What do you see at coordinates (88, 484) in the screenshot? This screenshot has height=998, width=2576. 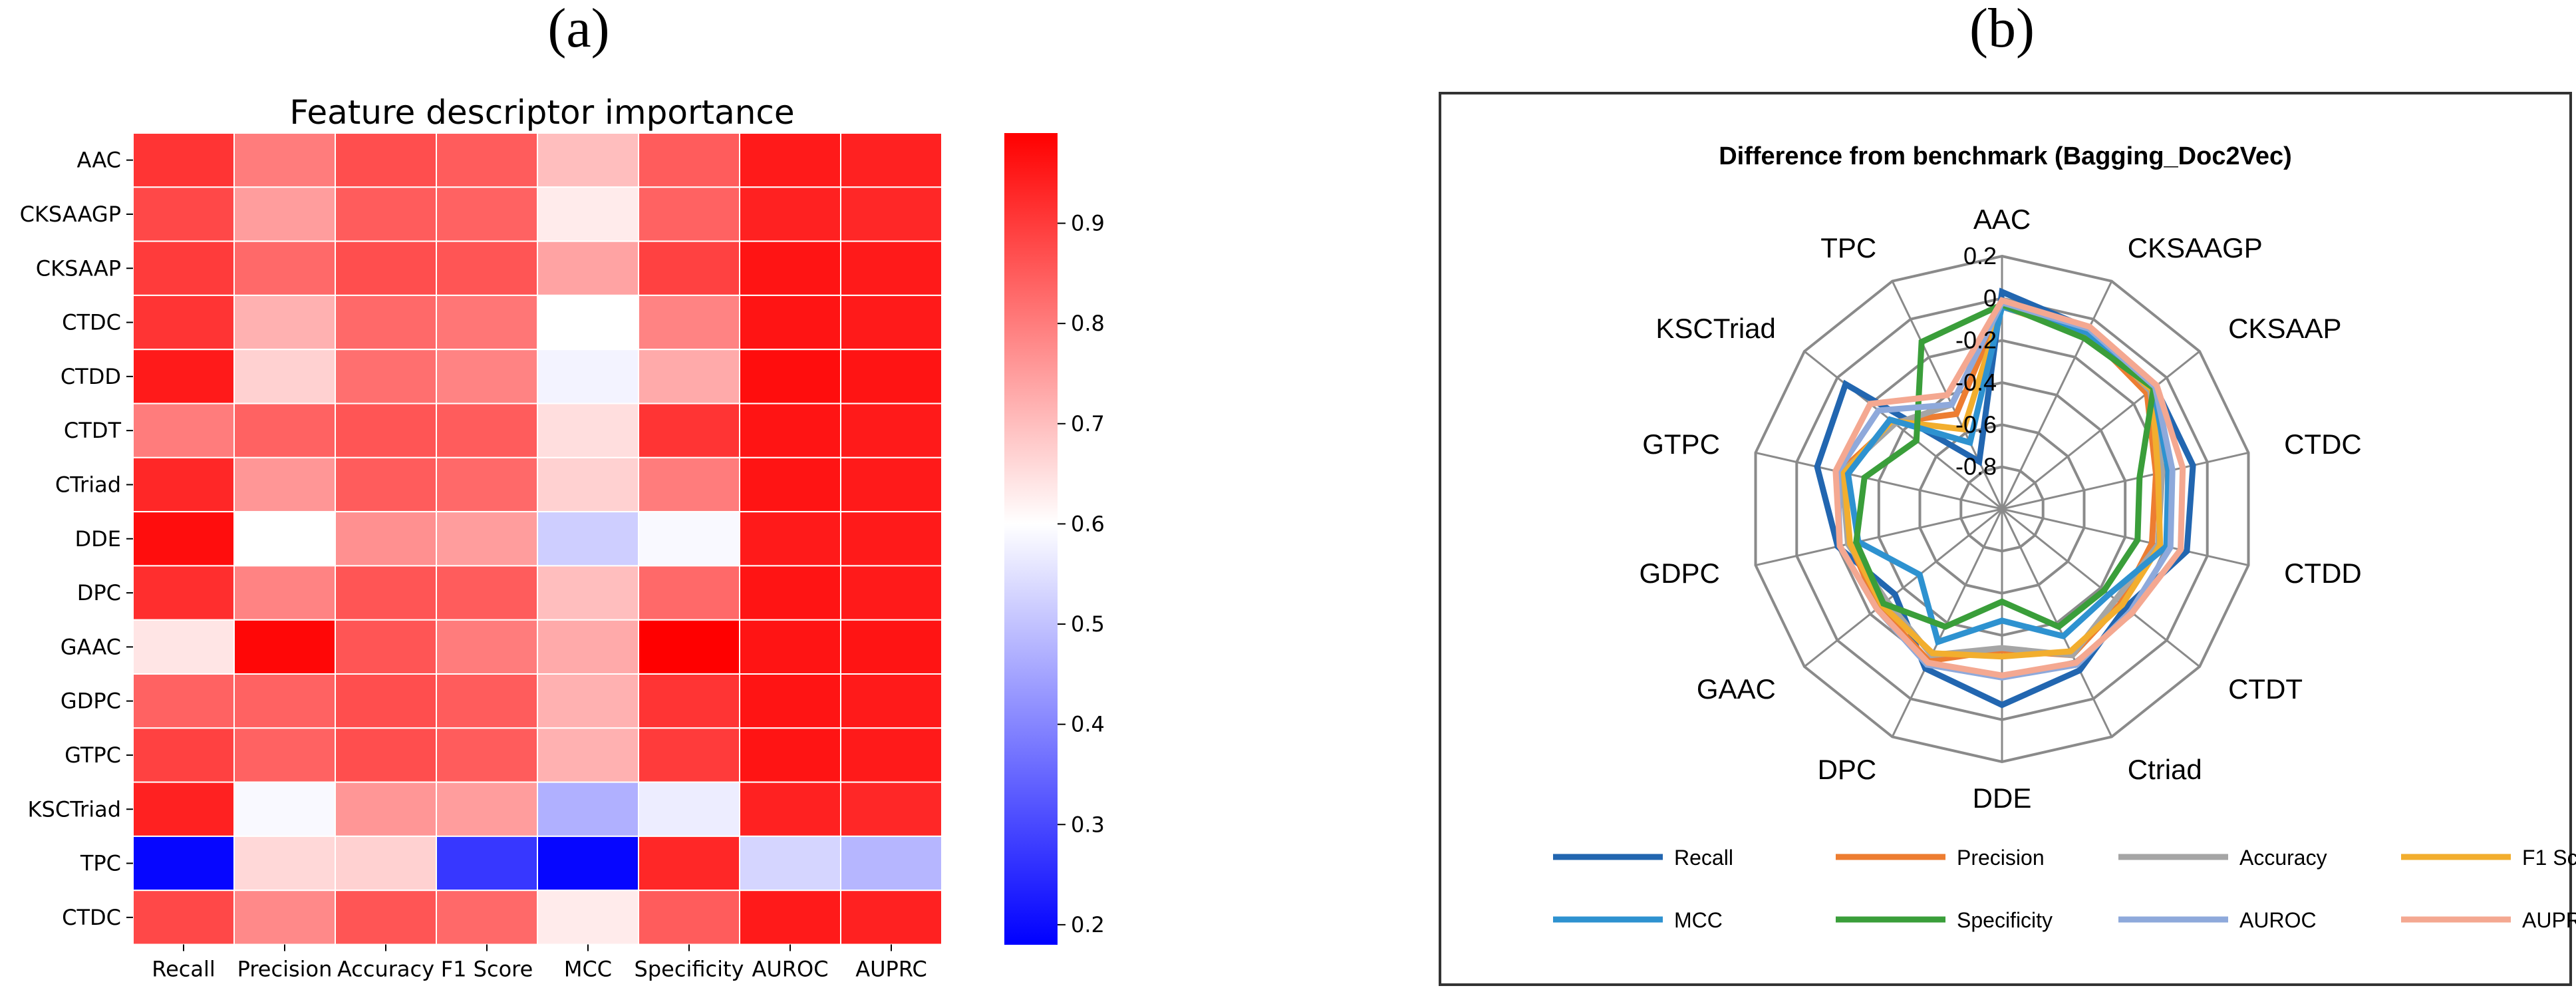 I see `row-label-ctriad-6: CTriad` at bounding box center [88, 484].